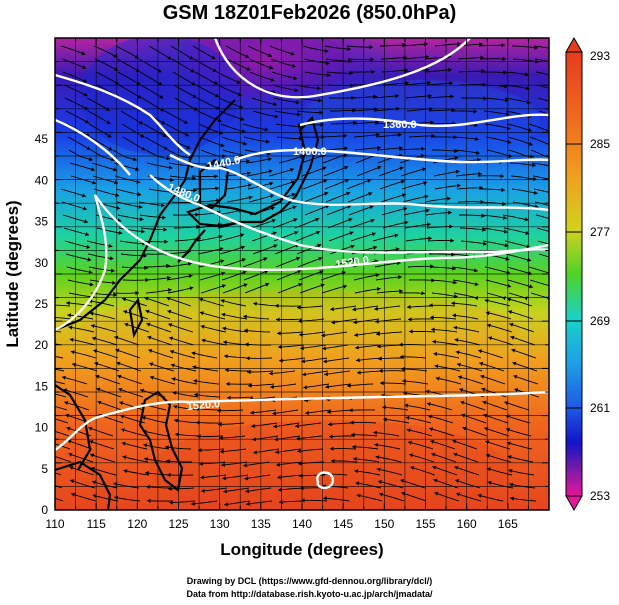 The width and height of the screenshot is (619, 605). What do you see at coordinates (44, 510) in the screenshot?
I see `y-tick-label: 0` at bounding box center [44, 510].